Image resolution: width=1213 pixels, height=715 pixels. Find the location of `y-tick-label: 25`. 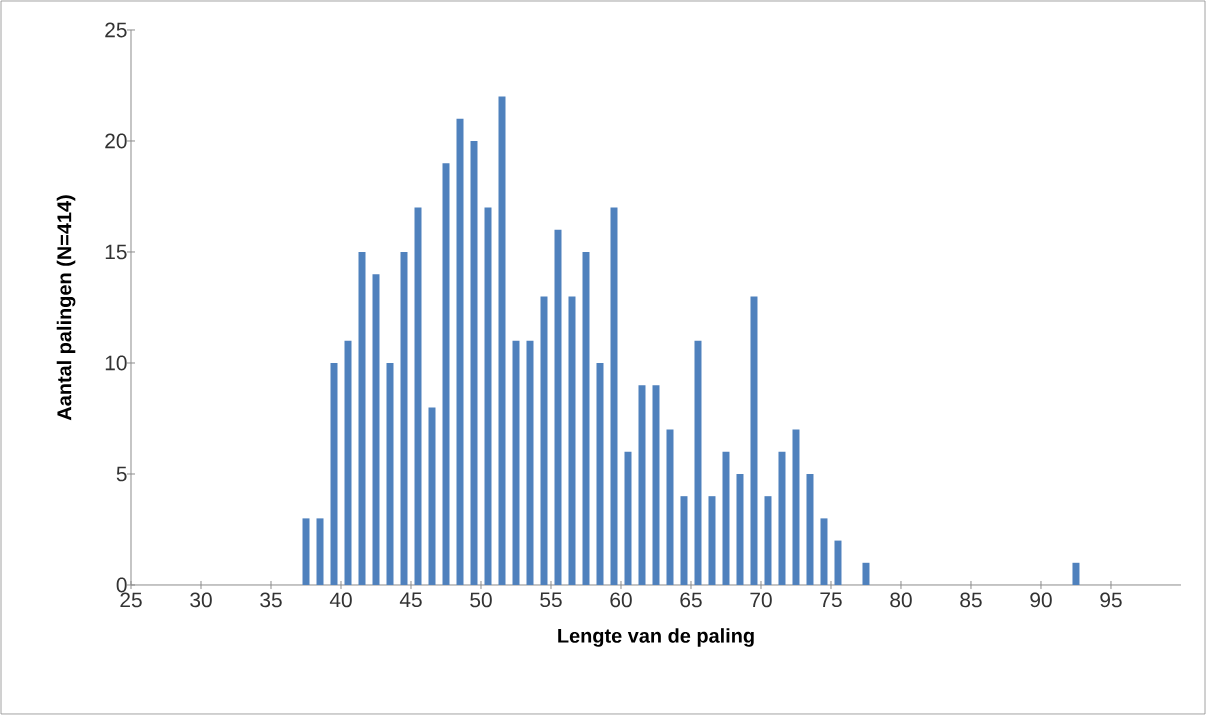

y-tick-label: 25 is located at coordinates (116, 30).